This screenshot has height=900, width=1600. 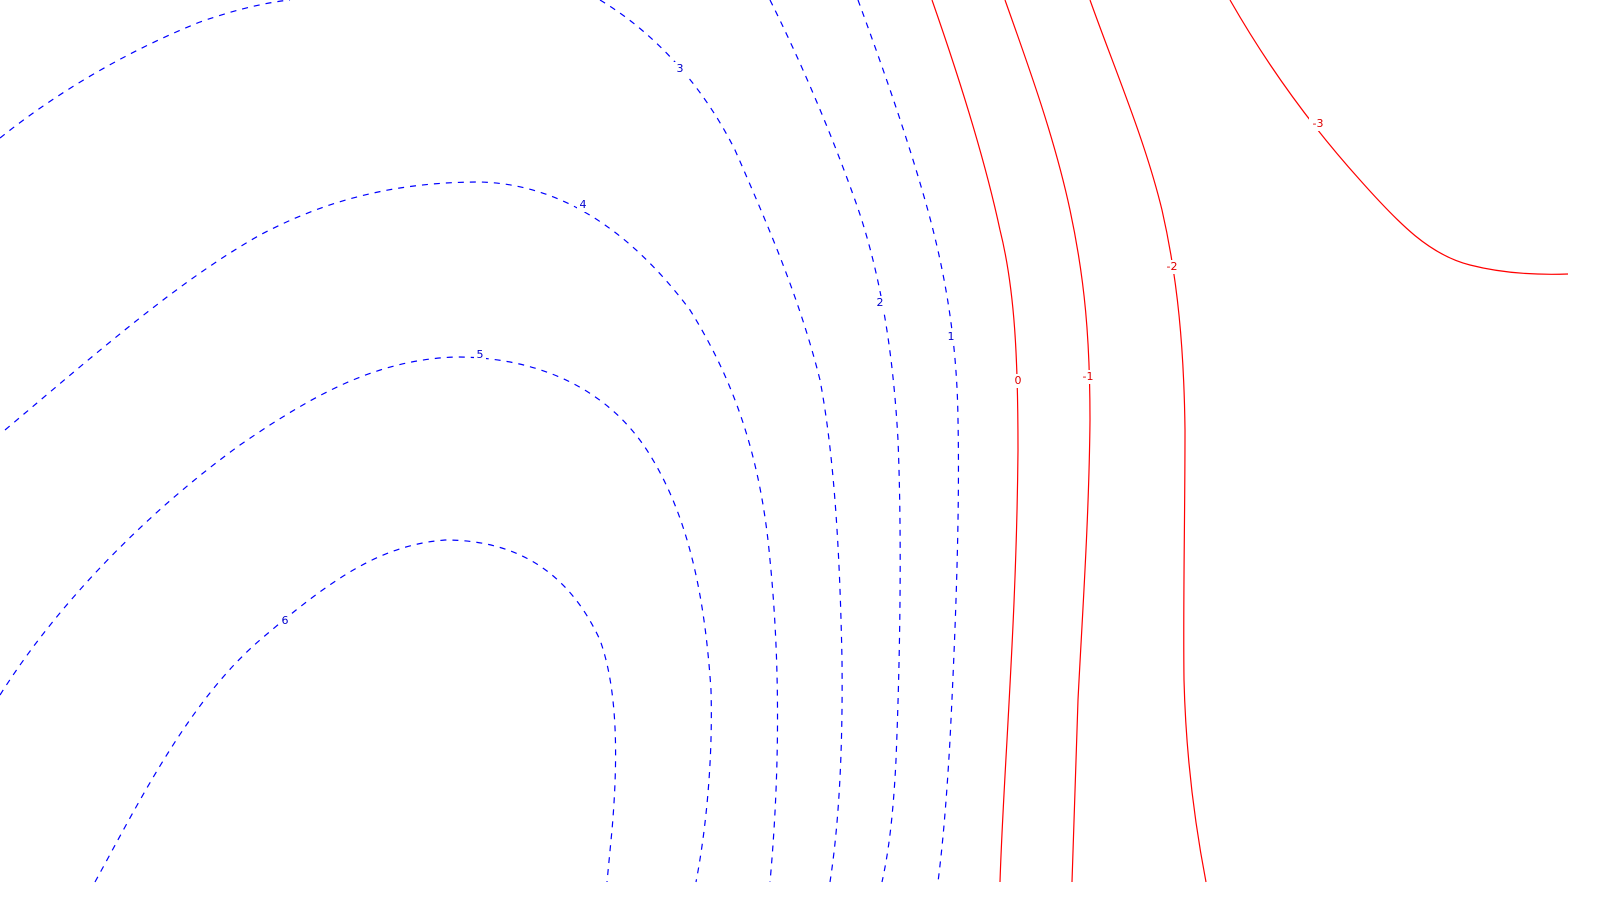 What do you see at coordinates (1148, 441) in the screenshot?
I see `contour-line-neg2` at bounding box center [1148, 441].